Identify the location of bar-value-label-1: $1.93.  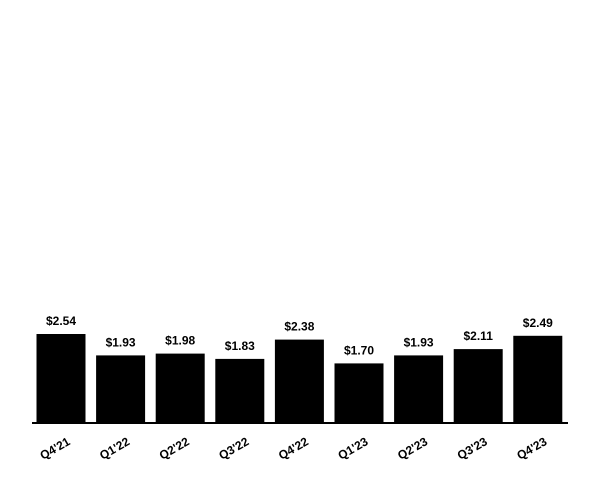
(121, 342).